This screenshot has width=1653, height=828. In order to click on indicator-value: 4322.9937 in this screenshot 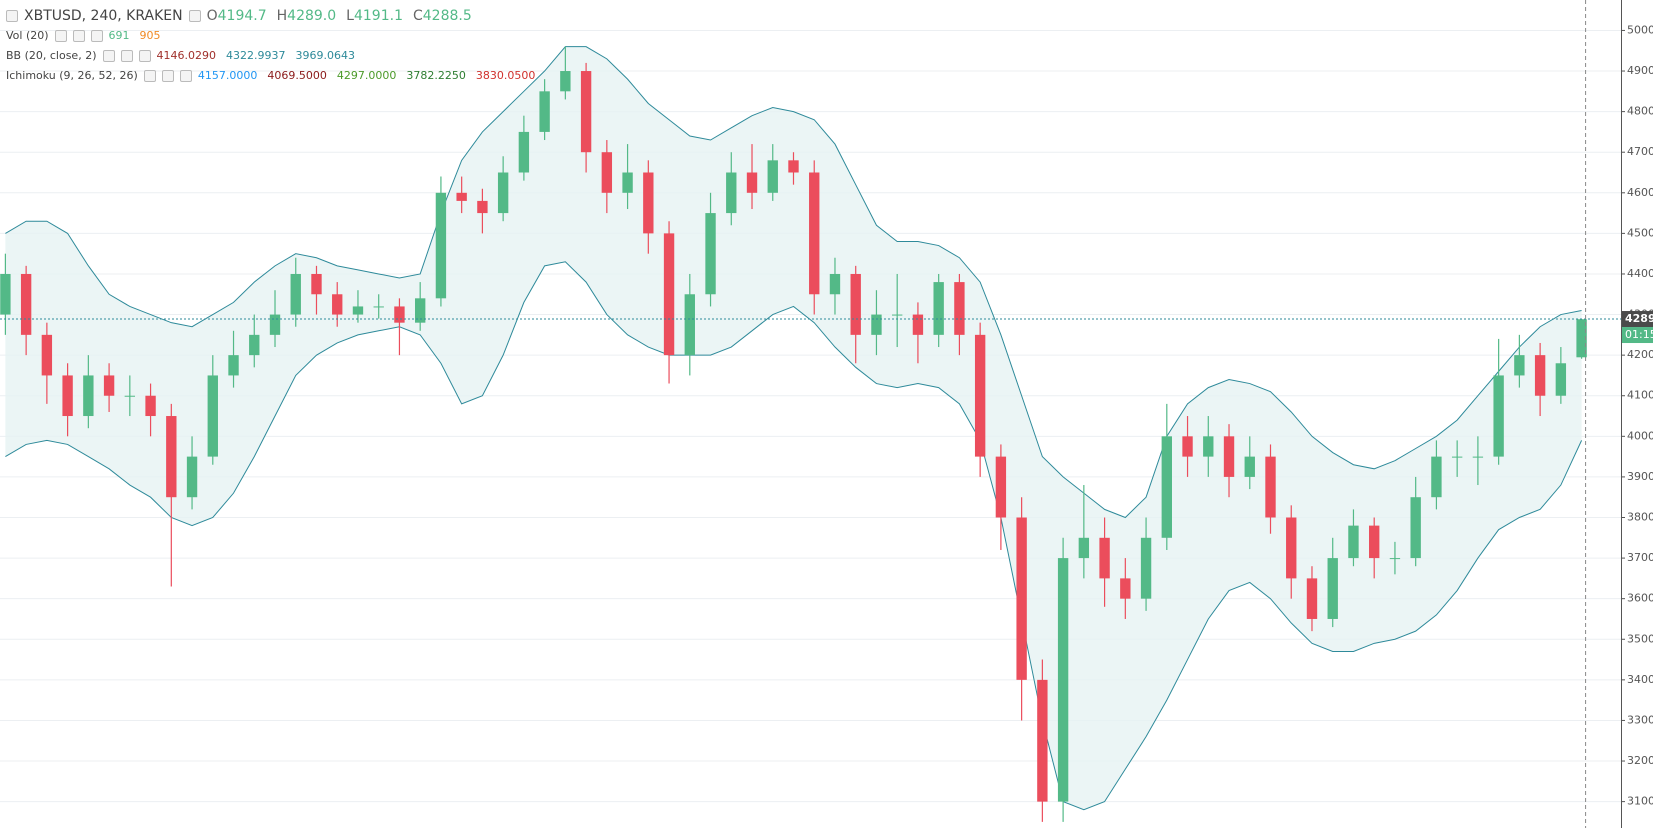, I will do `click(256, 55)`.